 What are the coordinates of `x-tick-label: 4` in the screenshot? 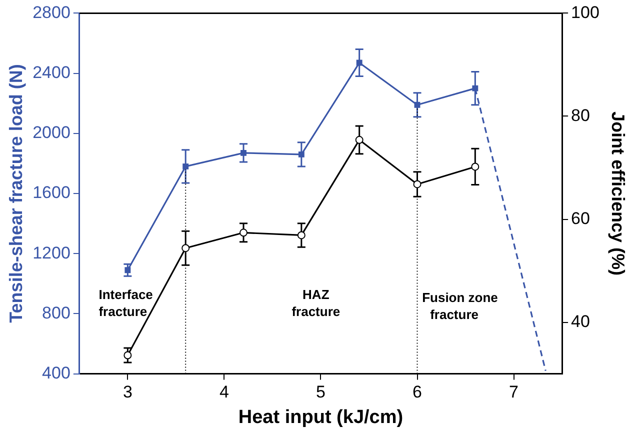 It's located at (224, 392).